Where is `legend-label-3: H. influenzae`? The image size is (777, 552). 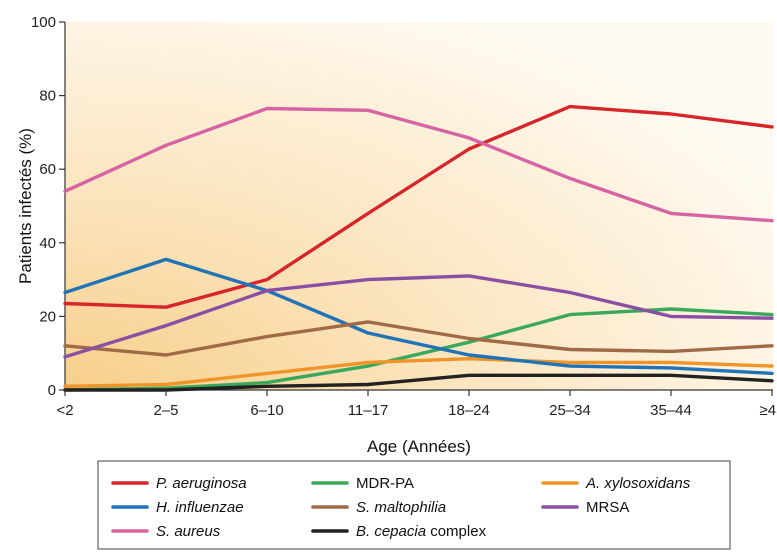 legend-label-3: H. influenzae is located at coordinates (200, 507).